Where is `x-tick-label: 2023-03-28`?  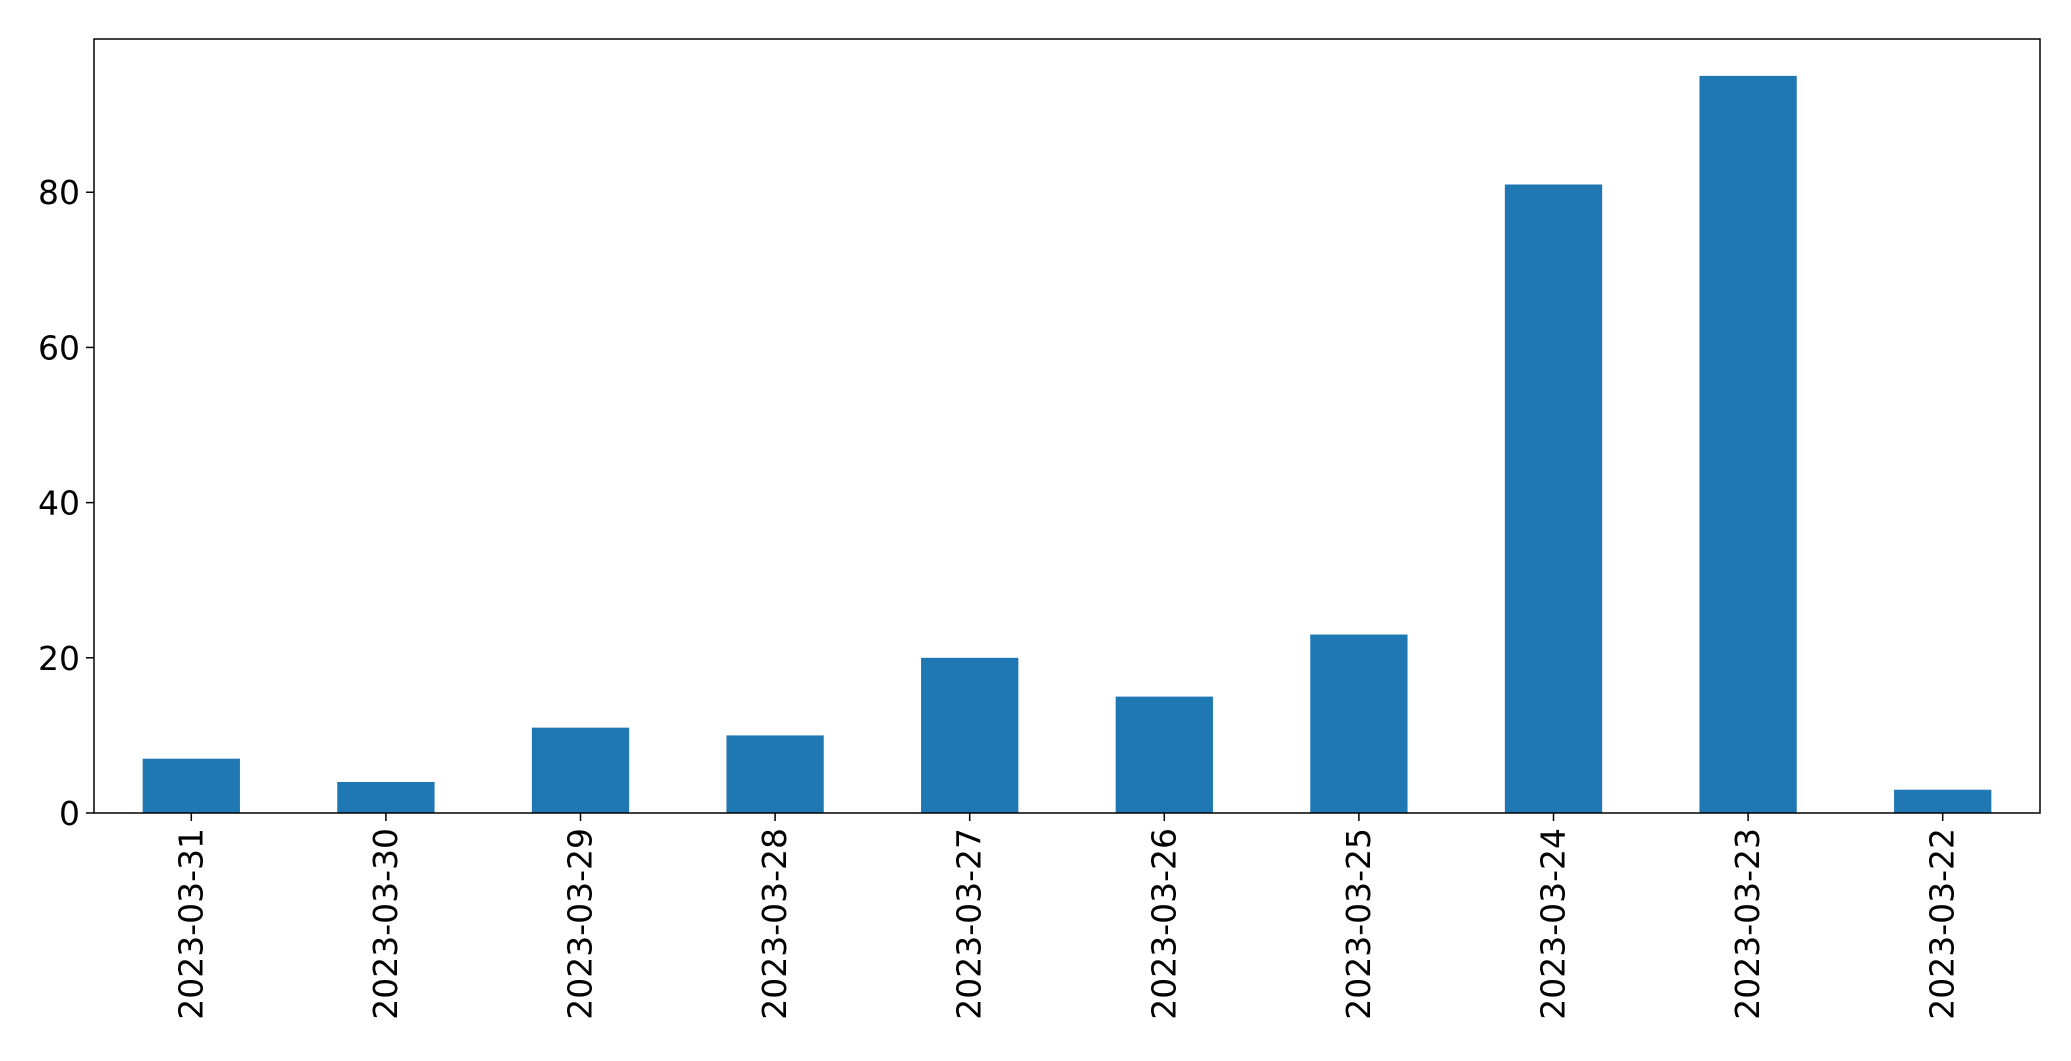 x-tick-label: 2023-03-28 is located at coordinates (774, 924).